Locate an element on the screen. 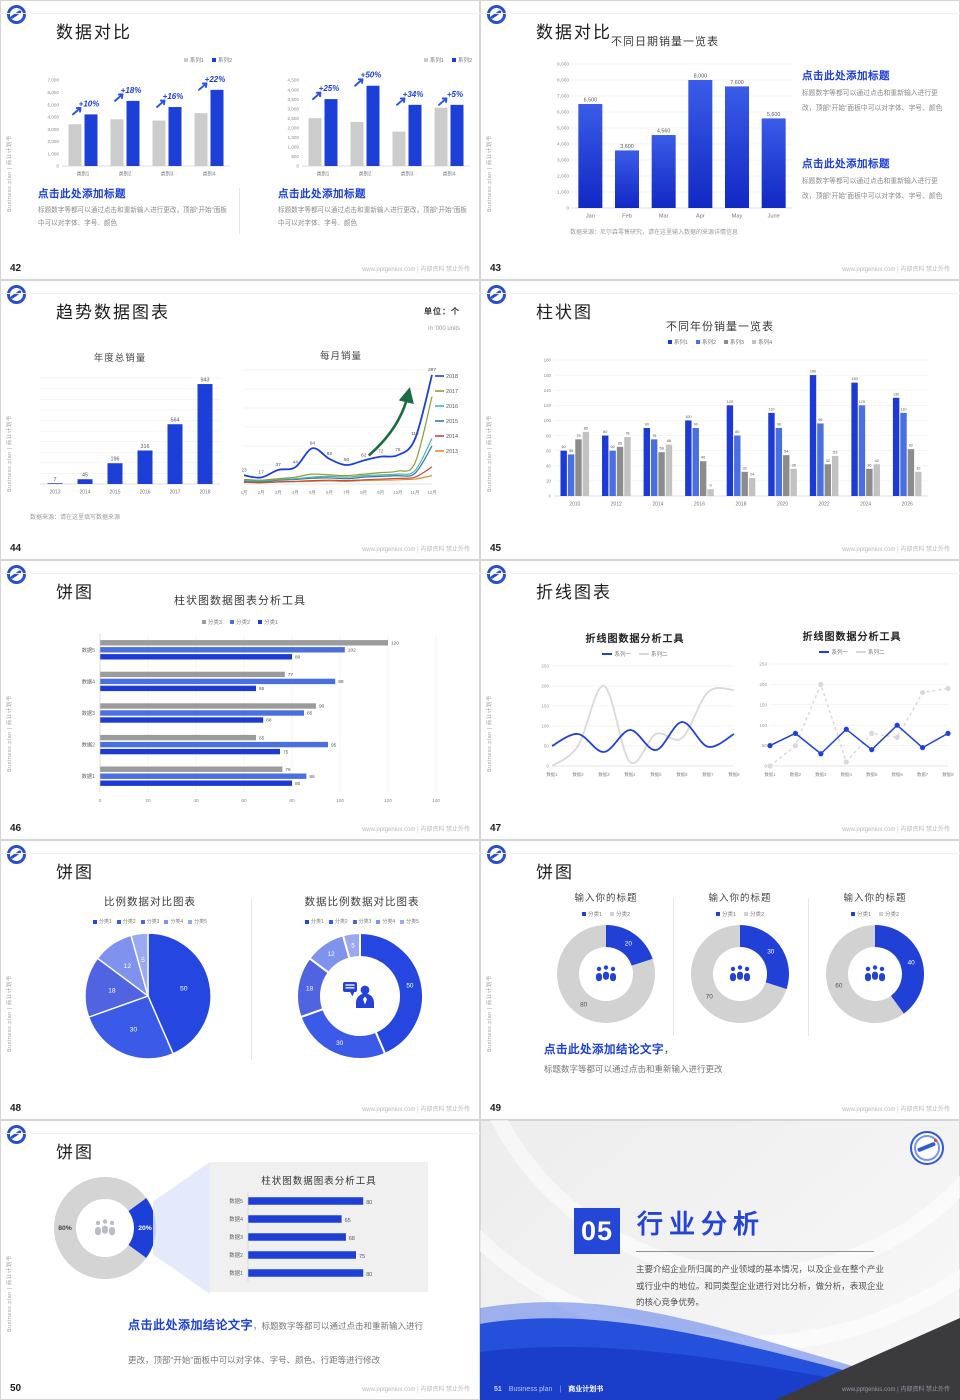 The image size is (960, 1400). svg-text: 3,600 is located at coordinates (627, 147).